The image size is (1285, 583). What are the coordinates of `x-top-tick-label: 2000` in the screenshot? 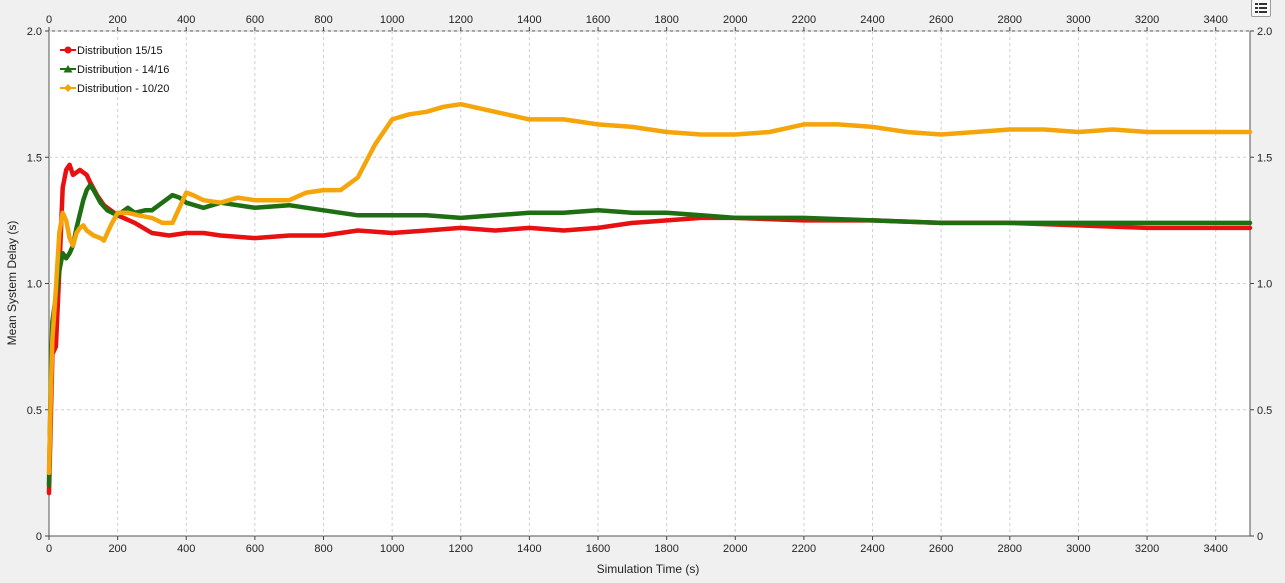 It's located at (735, 20).